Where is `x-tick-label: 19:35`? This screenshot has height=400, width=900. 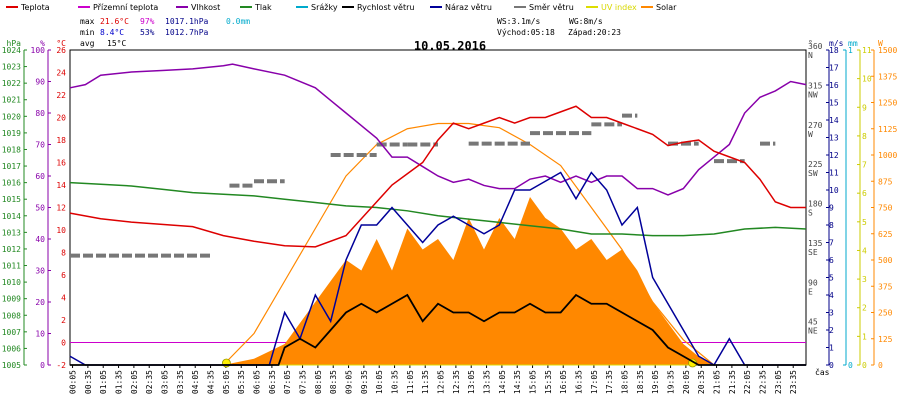
x-tick-label: 19:35 is located at coordinates (671, 382).